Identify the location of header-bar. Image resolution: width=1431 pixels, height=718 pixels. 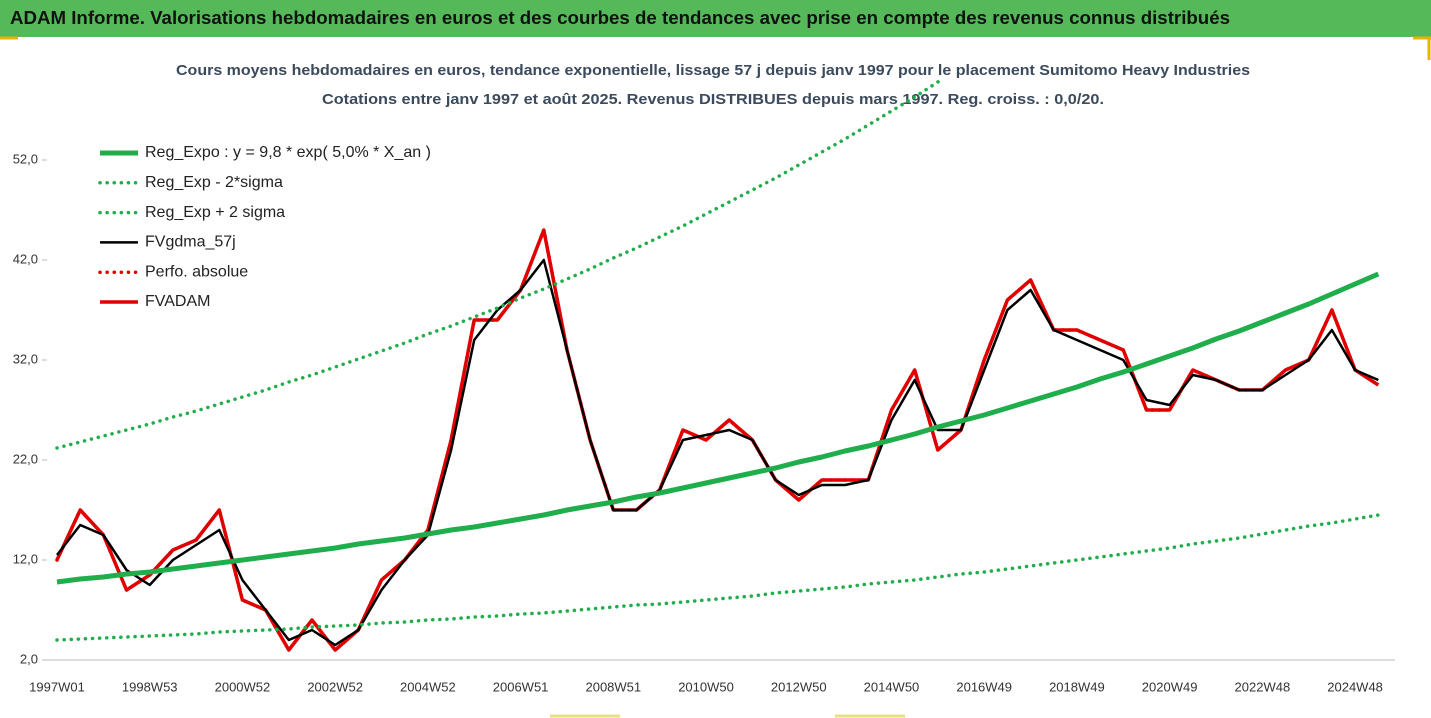
(715, 18).